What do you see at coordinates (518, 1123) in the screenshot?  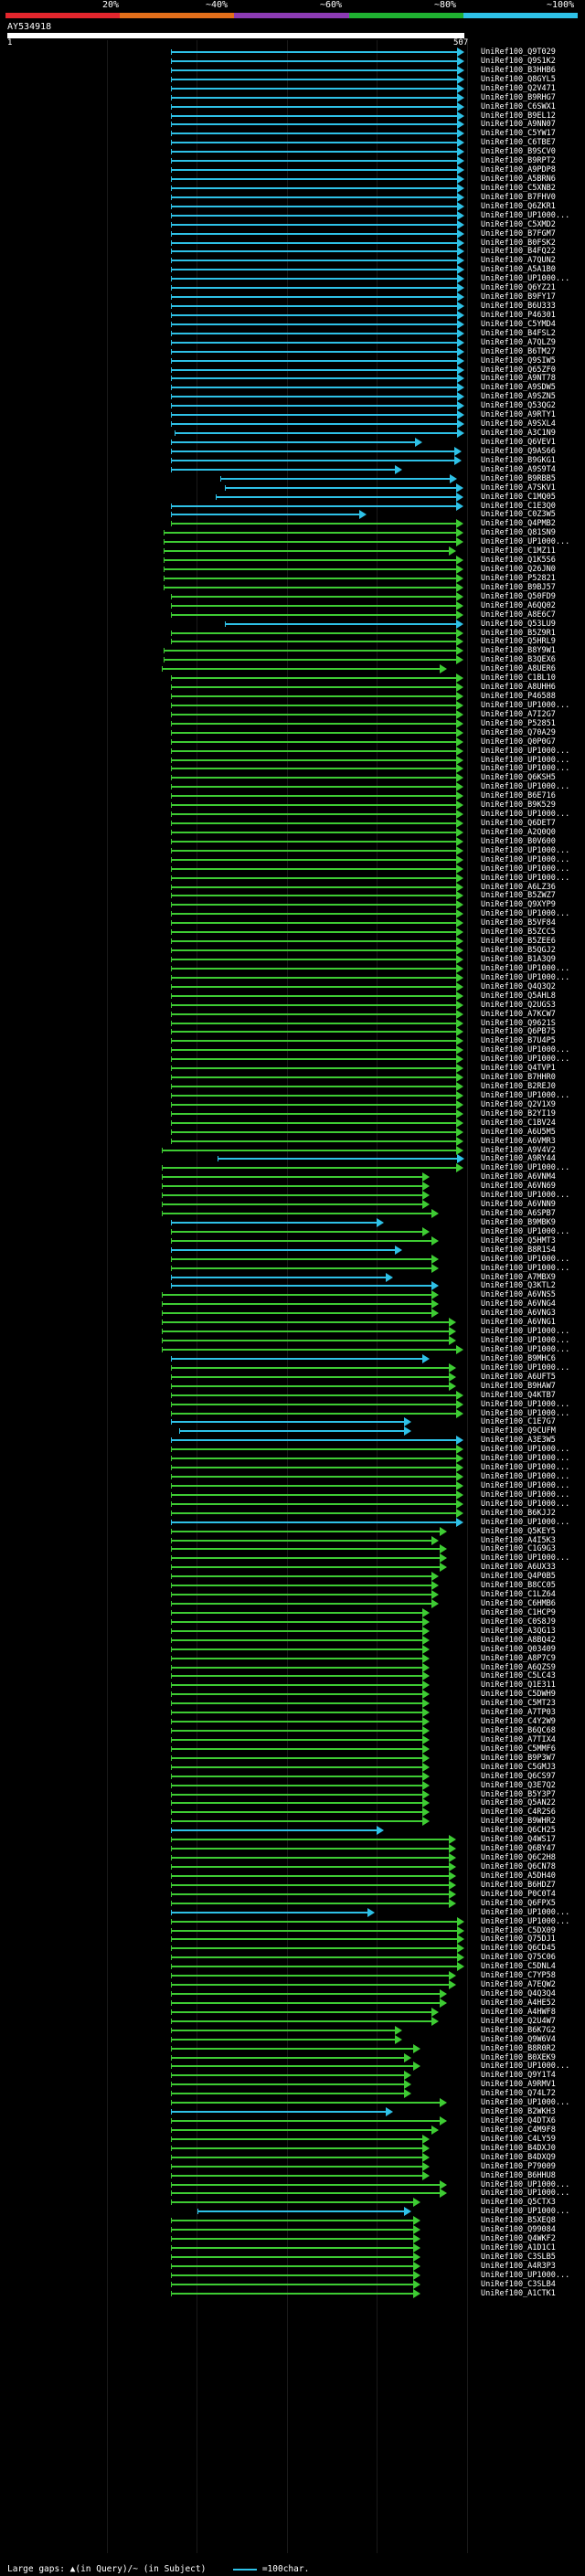 I see `hit-label-link: UniRef100_C1BV24` at bounding box center [518, 1123].